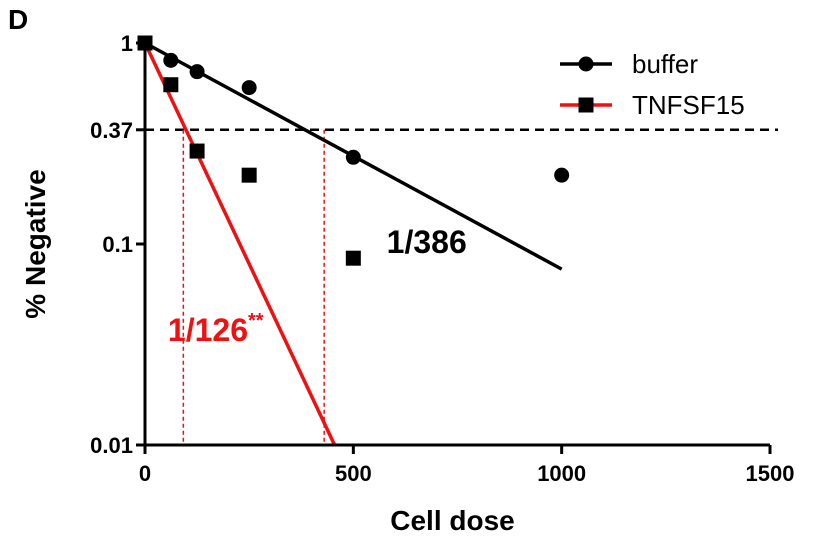 This screenshot has height=544, width=816. I want to click on legend: buffer TNFSF15, so click(652, 84).